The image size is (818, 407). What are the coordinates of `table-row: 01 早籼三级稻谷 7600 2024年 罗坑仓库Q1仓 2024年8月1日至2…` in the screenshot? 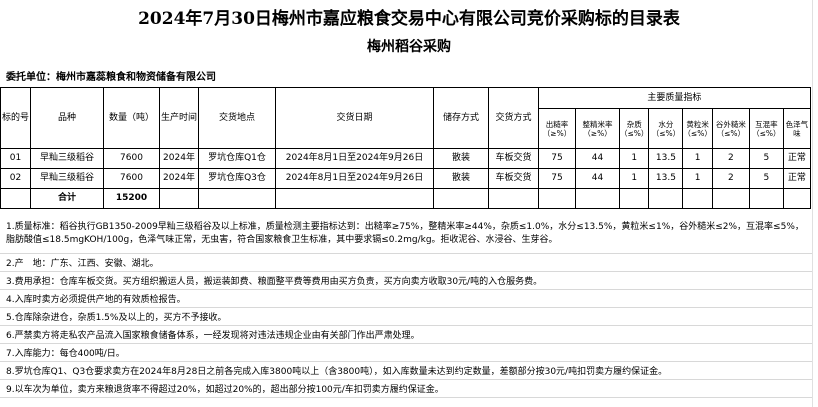 It's located at (405, 158).